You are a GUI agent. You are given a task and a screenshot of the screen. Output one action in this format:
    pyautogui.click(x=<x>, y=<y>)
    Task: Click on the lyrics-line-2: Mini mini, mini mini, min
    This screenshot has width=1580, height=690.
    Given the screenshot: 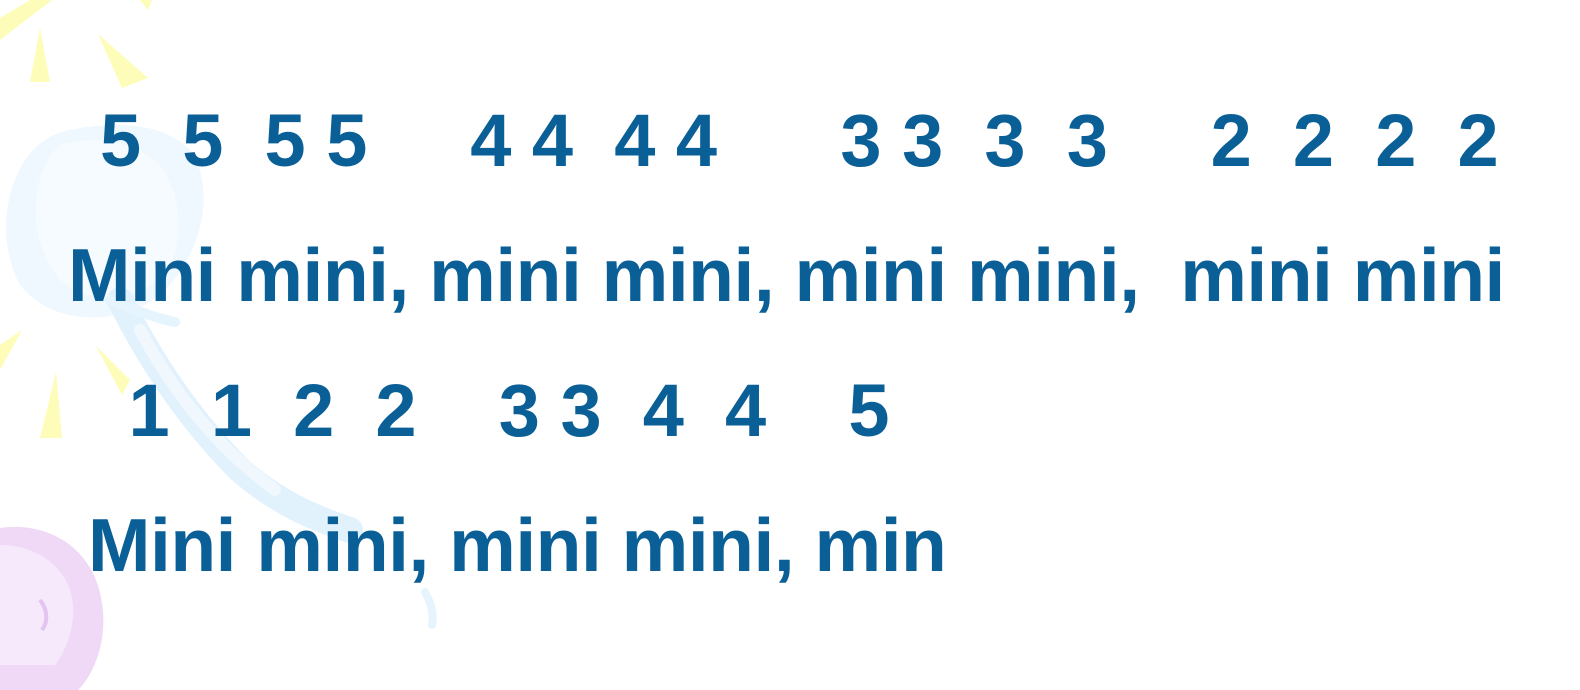 What is the action you would take?
    pyautogui.click(x=517, y=545)
    